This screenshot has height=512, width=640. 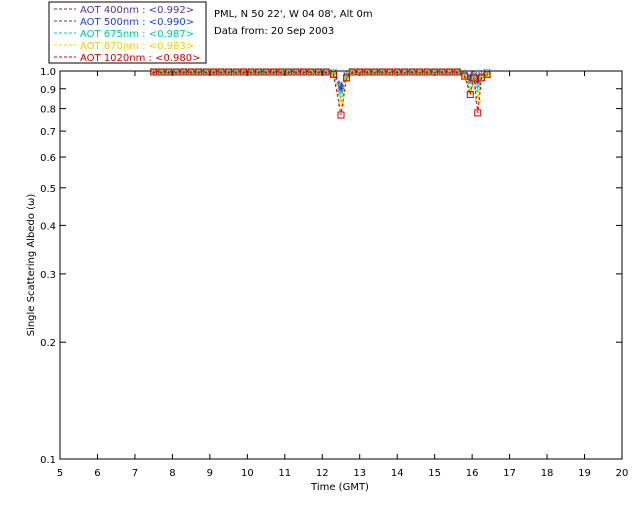 What do you see at coordinates (137, 46) in the screenshot?
I see `legend-entry: AOT 870nm : <0.983>` at bounding box center [137, 46].